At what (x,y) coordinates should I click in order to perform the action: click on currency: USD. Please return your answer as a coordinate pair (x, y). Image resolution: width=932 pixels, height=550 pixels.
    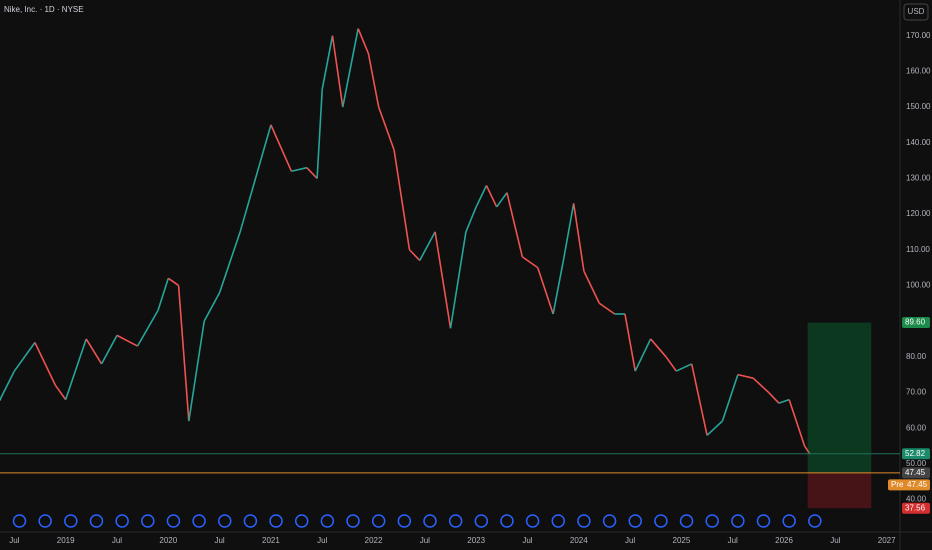
    Looking at the image, I should click on (916, 11).